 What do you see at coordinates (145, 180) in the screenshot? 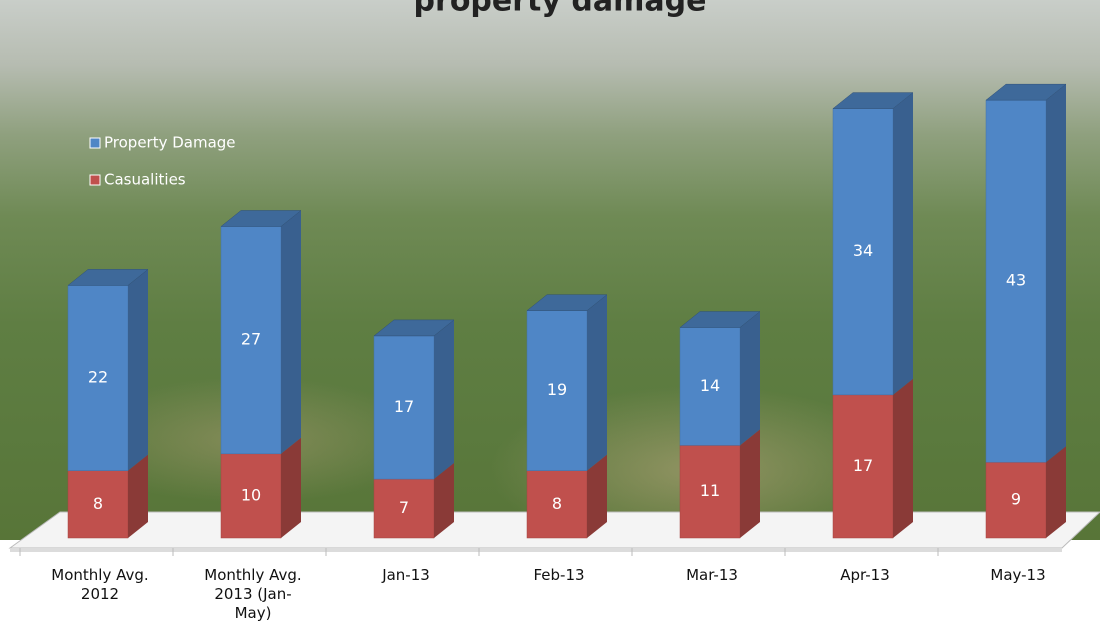
I see `legend-label: Casualities` at bounding box center [145, 180].